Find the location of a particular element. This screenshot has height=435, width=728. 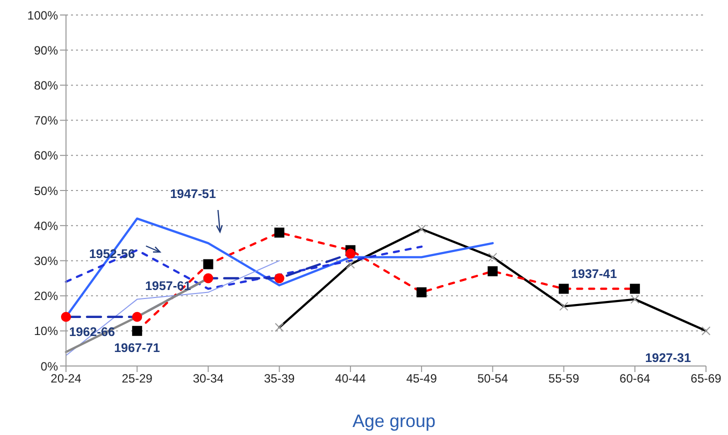

x-tick-label: 55-59 is located at coordinates (564, 379).